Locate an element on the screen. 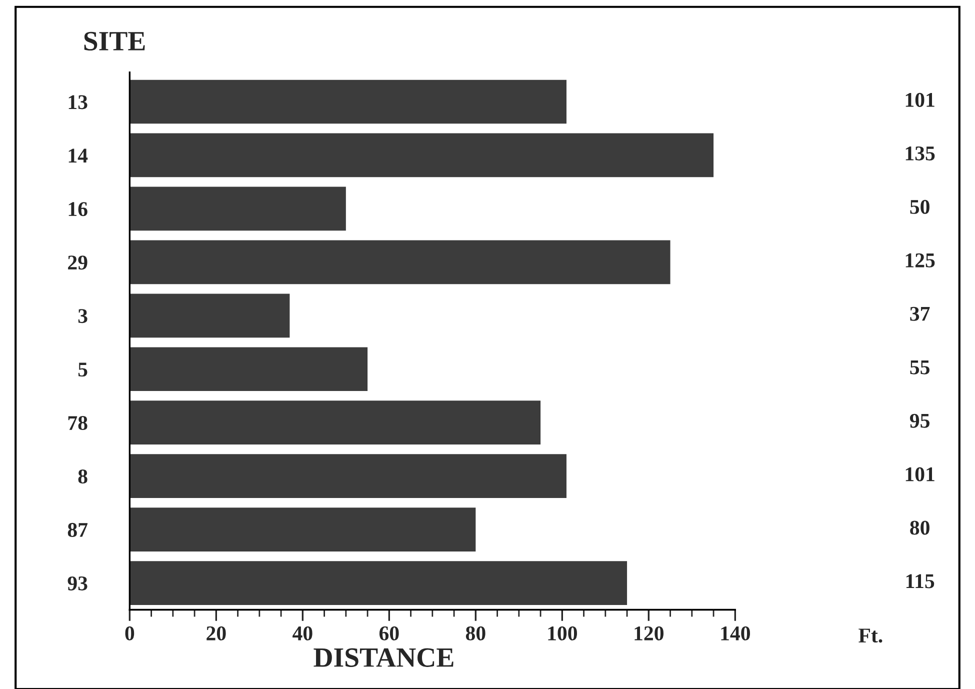  x-tick-label: 100 is located at coordinates (562, 633).